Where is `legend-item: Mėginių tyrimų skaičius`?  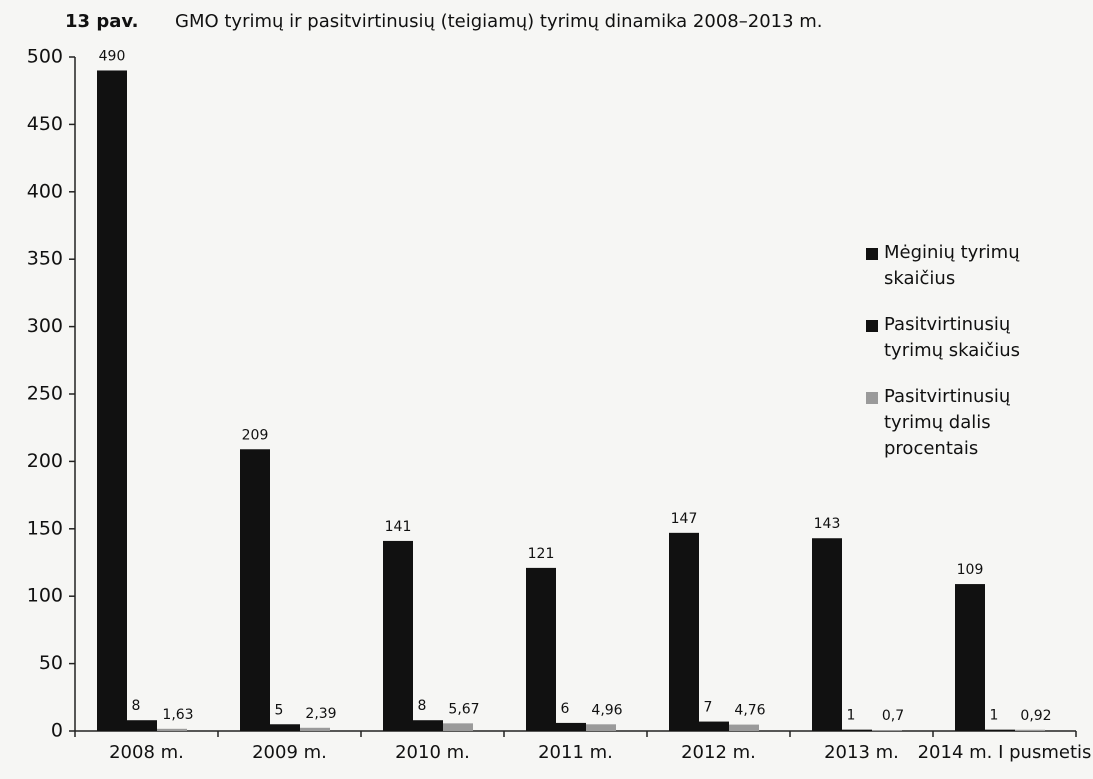 legend-item: Mėginių tyrimų skaičius is located at coordinates (966, 266).